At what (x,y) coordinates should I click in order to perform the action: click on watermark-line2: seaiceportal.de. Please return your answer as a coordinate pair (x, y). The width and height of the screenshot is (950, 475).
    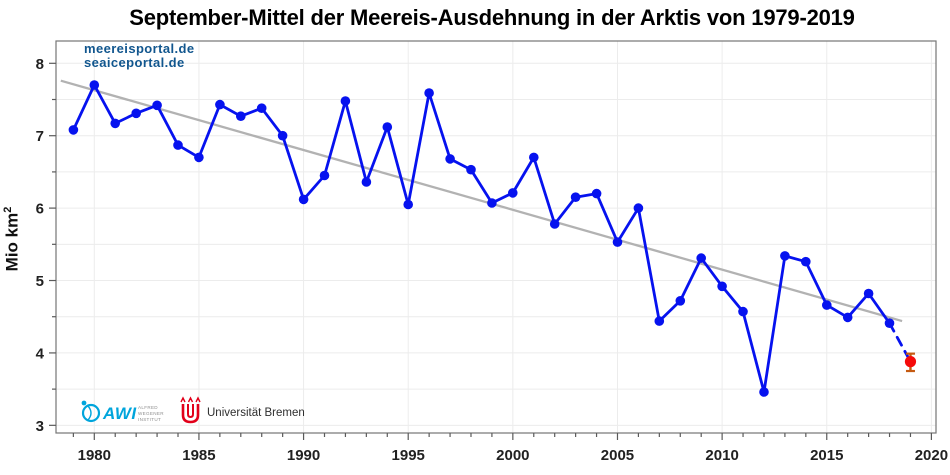
    Looking at the image, I should click on (134, 62).